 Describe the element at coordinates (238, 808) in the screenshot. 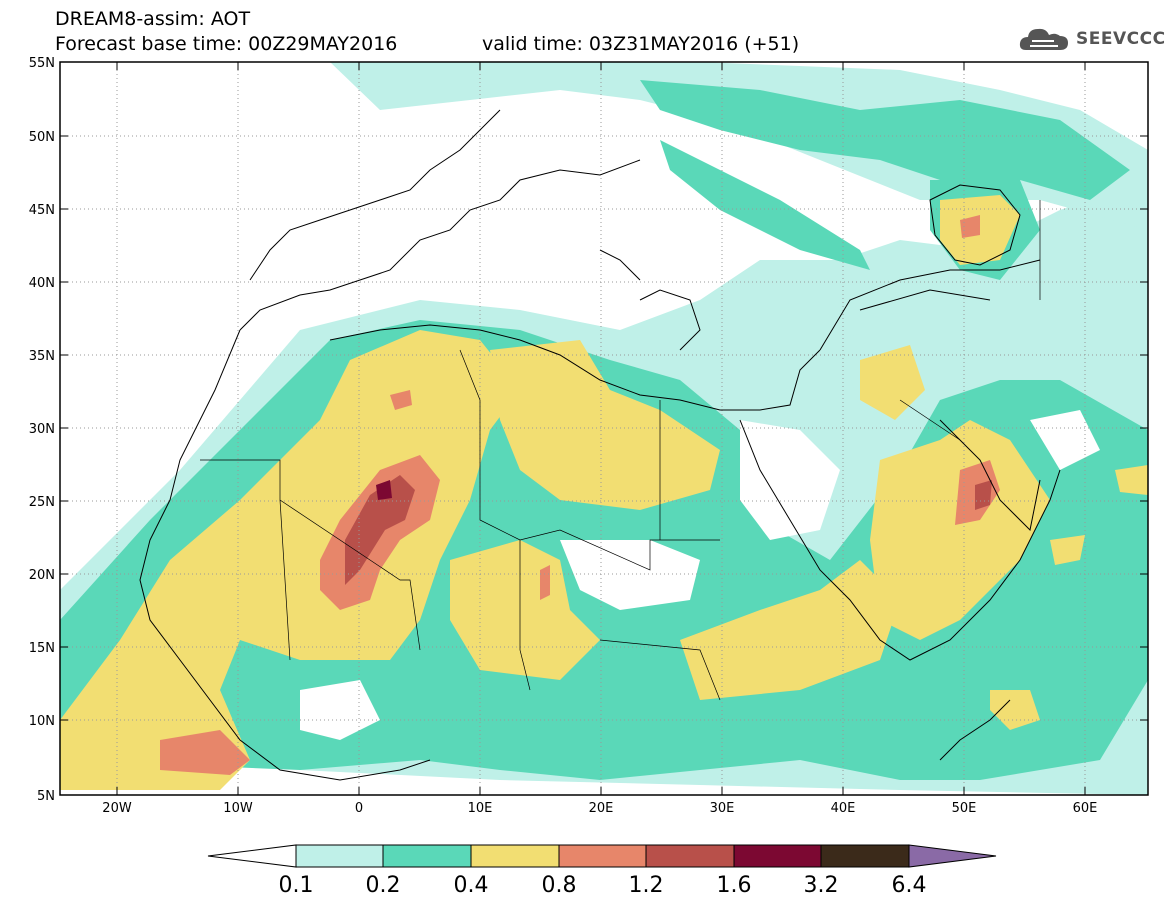

I see `lon-label: 10W` at that location.